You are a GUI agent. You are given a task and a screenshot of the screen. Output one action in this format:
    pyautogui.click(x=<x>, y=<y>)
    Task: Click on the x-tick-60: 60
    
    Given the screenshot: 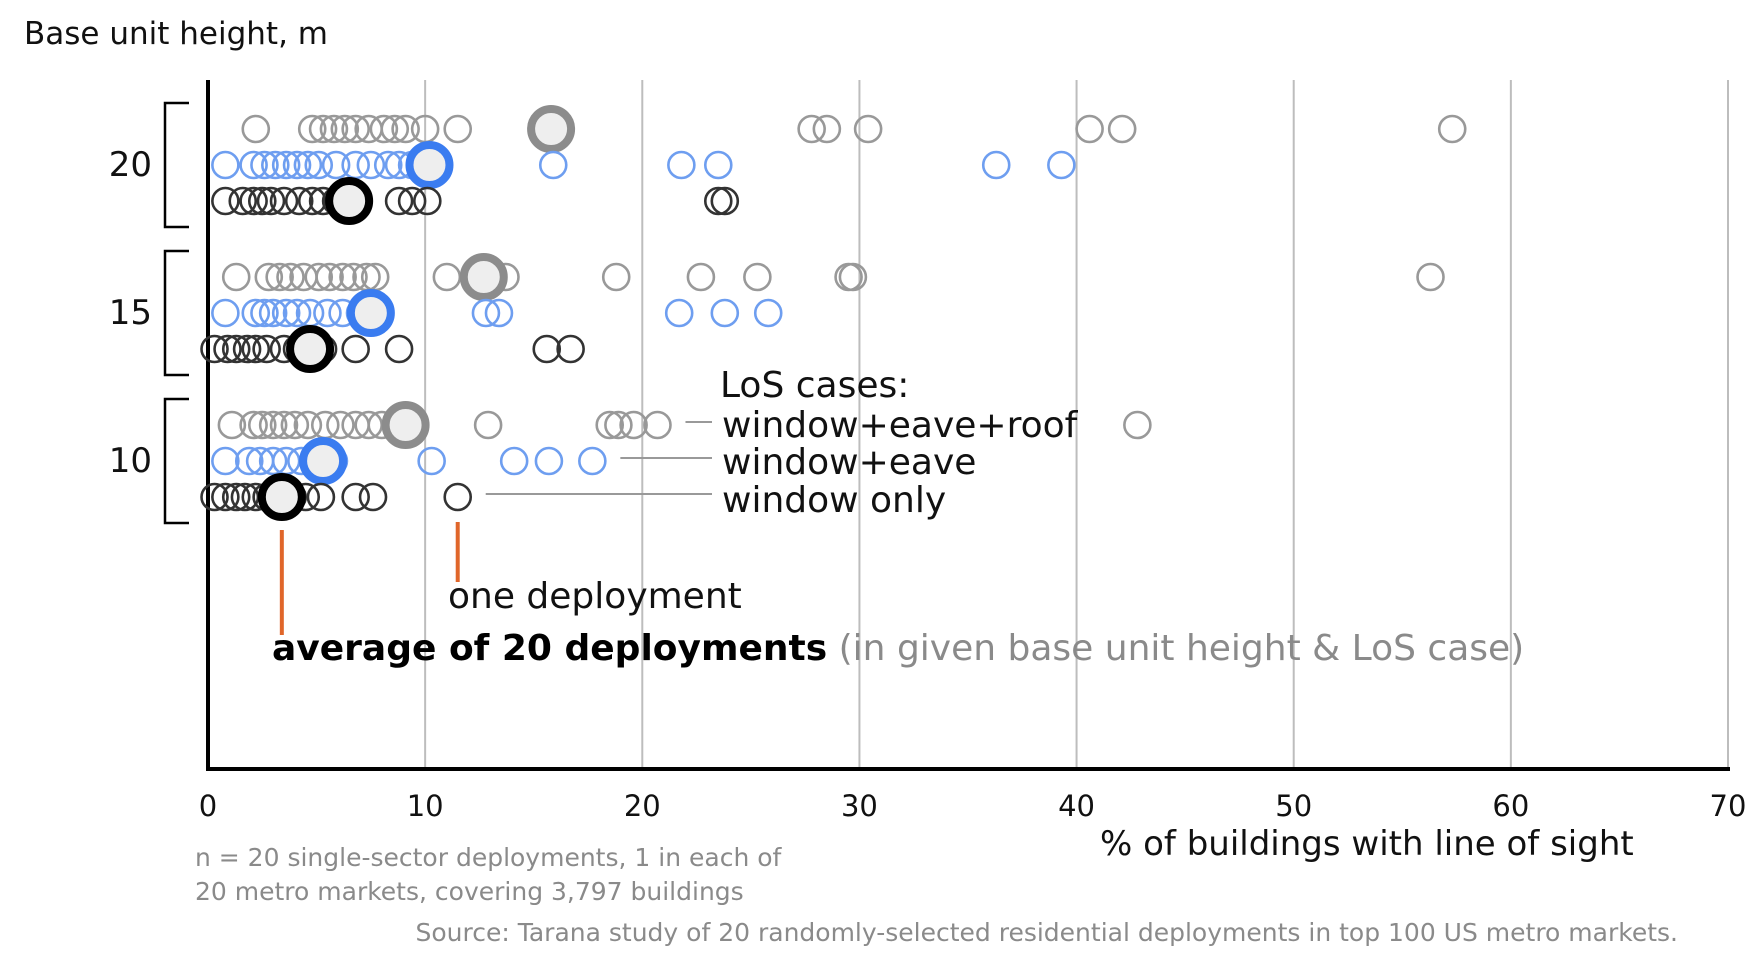 What is the action you would take?
    pyautogui.click(x=1510, y=806)
    